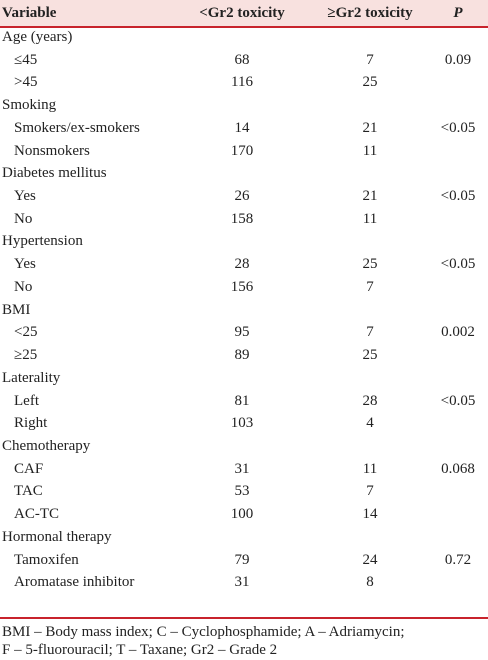  Describe the element at coordinates (242, 59) in the screenshot. I see `cell-lt: 68` at that location.